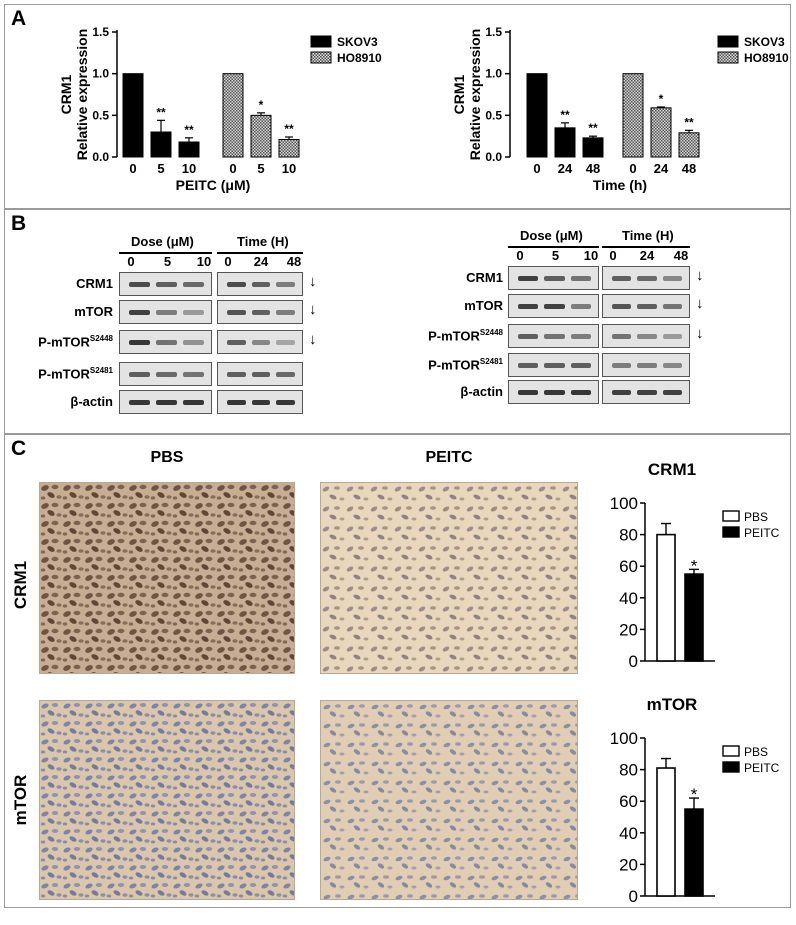 This screenshot has width=796, height=925. I want to click on dose-header: Dose (μM), so click(551, 235).